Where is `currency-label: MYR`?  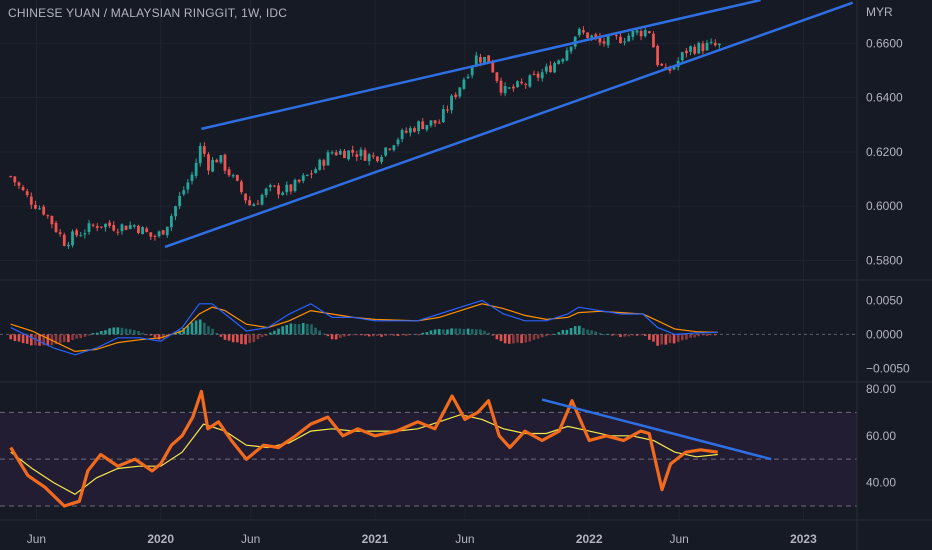
currency-label: MYR is located at coordinates (879, 12).